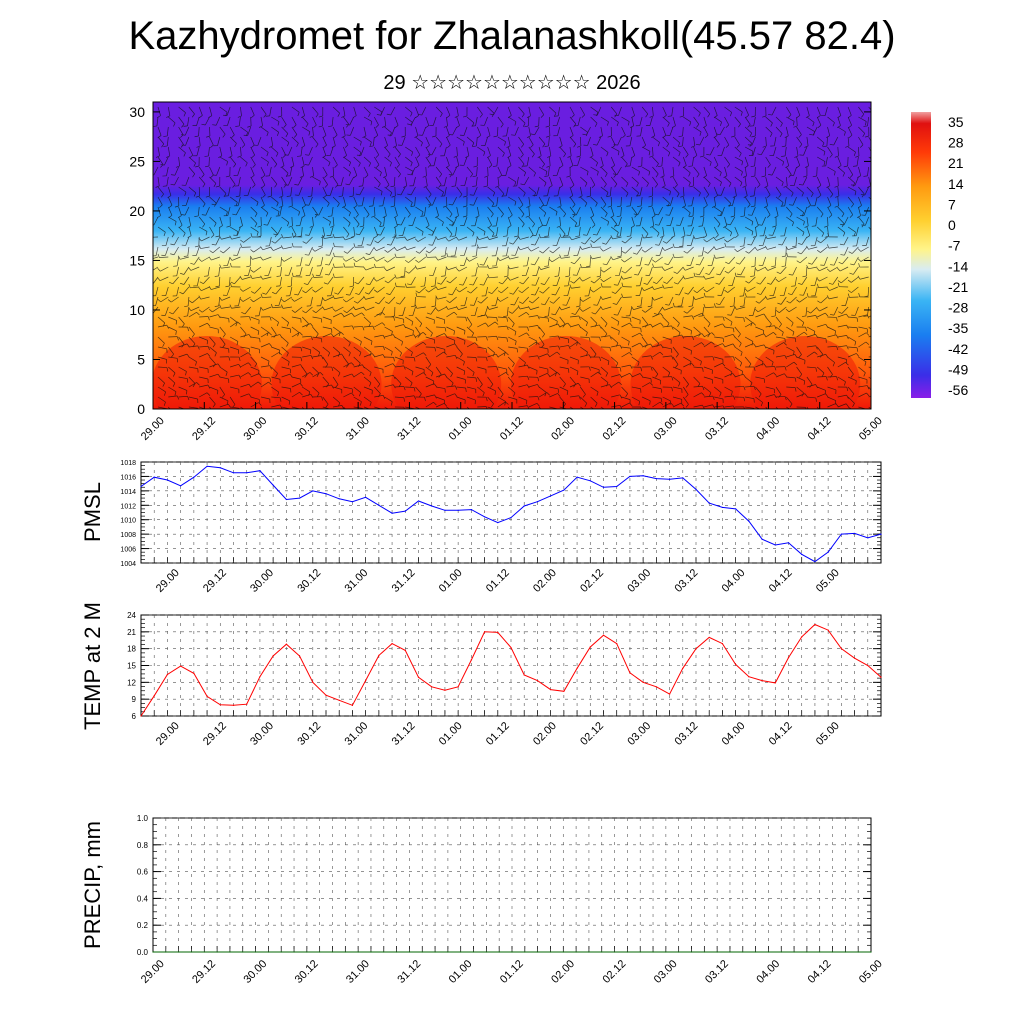 Image resolution: width=1024 pixels, height=1024 pixels. I want to click on x-tick-label: 30.00, so click(262, 581).